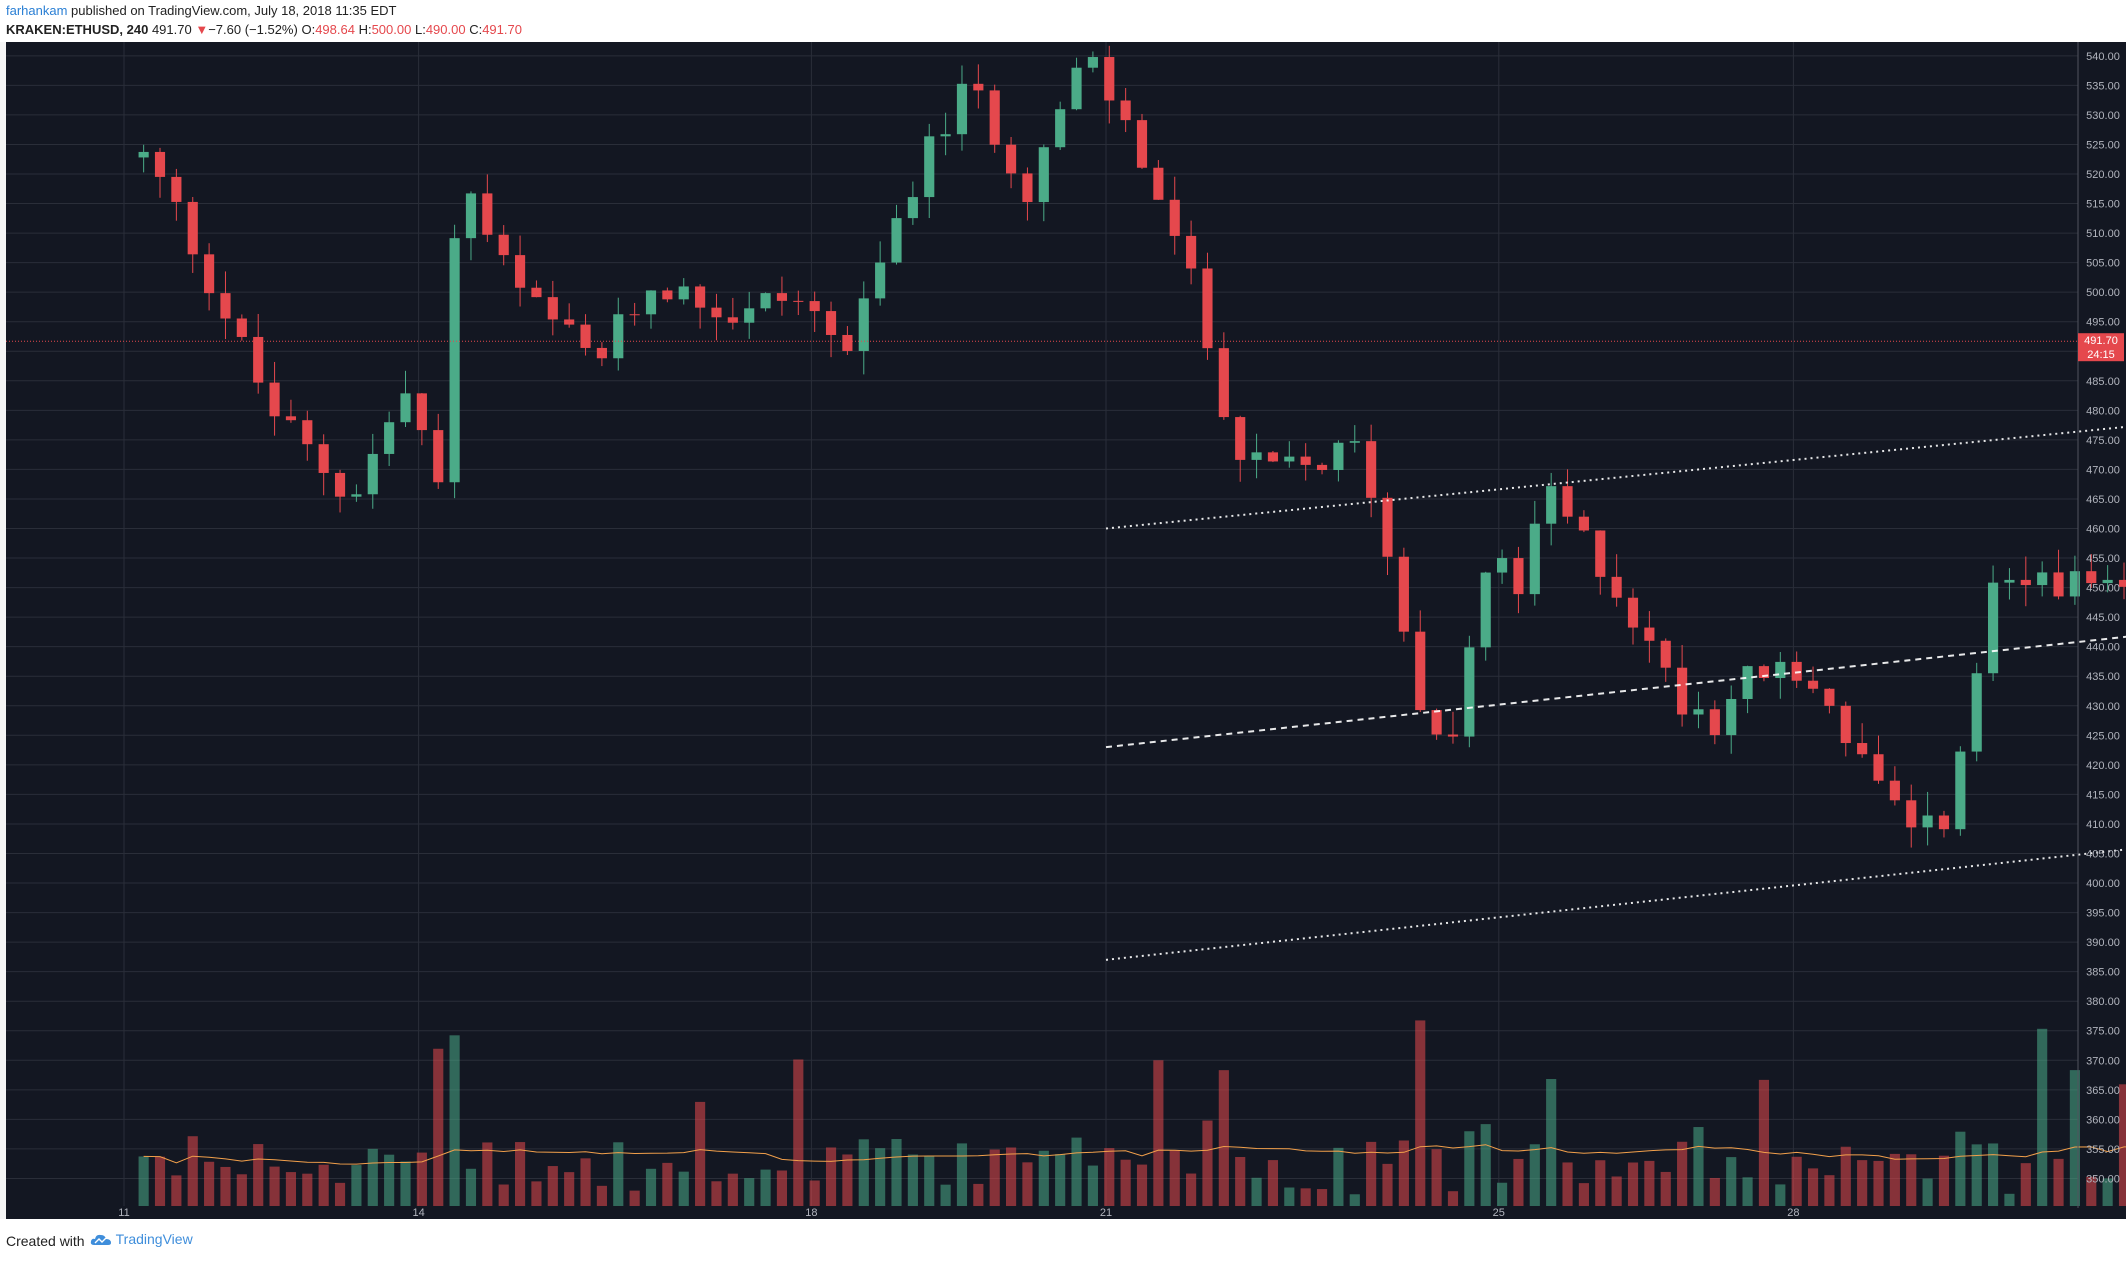  I want to click on price-tick-label: 470.00, so click(2103, 470).